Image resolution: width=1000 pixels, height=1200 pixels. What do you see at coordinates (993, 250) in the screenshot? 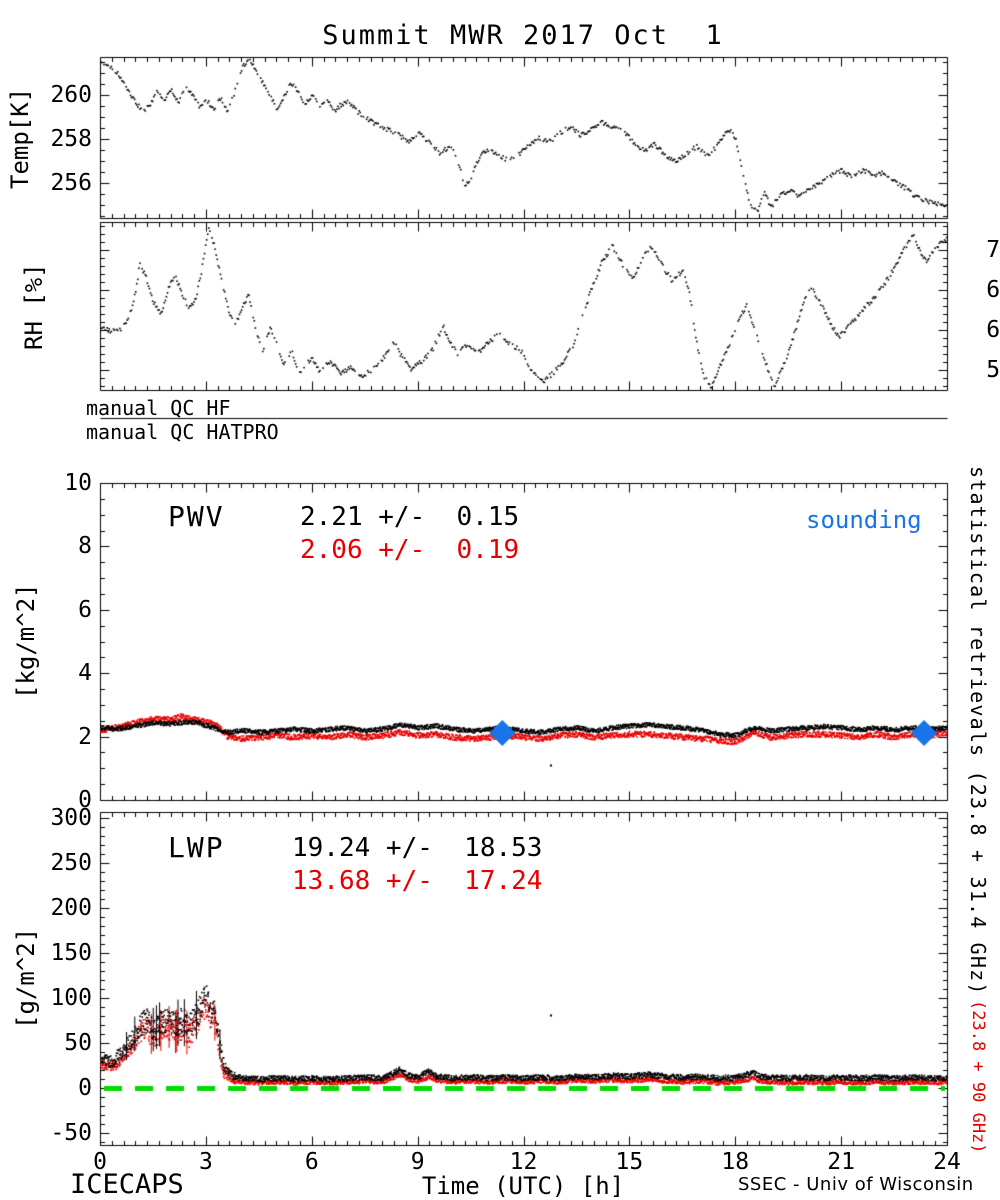
I see `y-tick-label: 70` at bounding box center [993, 250].